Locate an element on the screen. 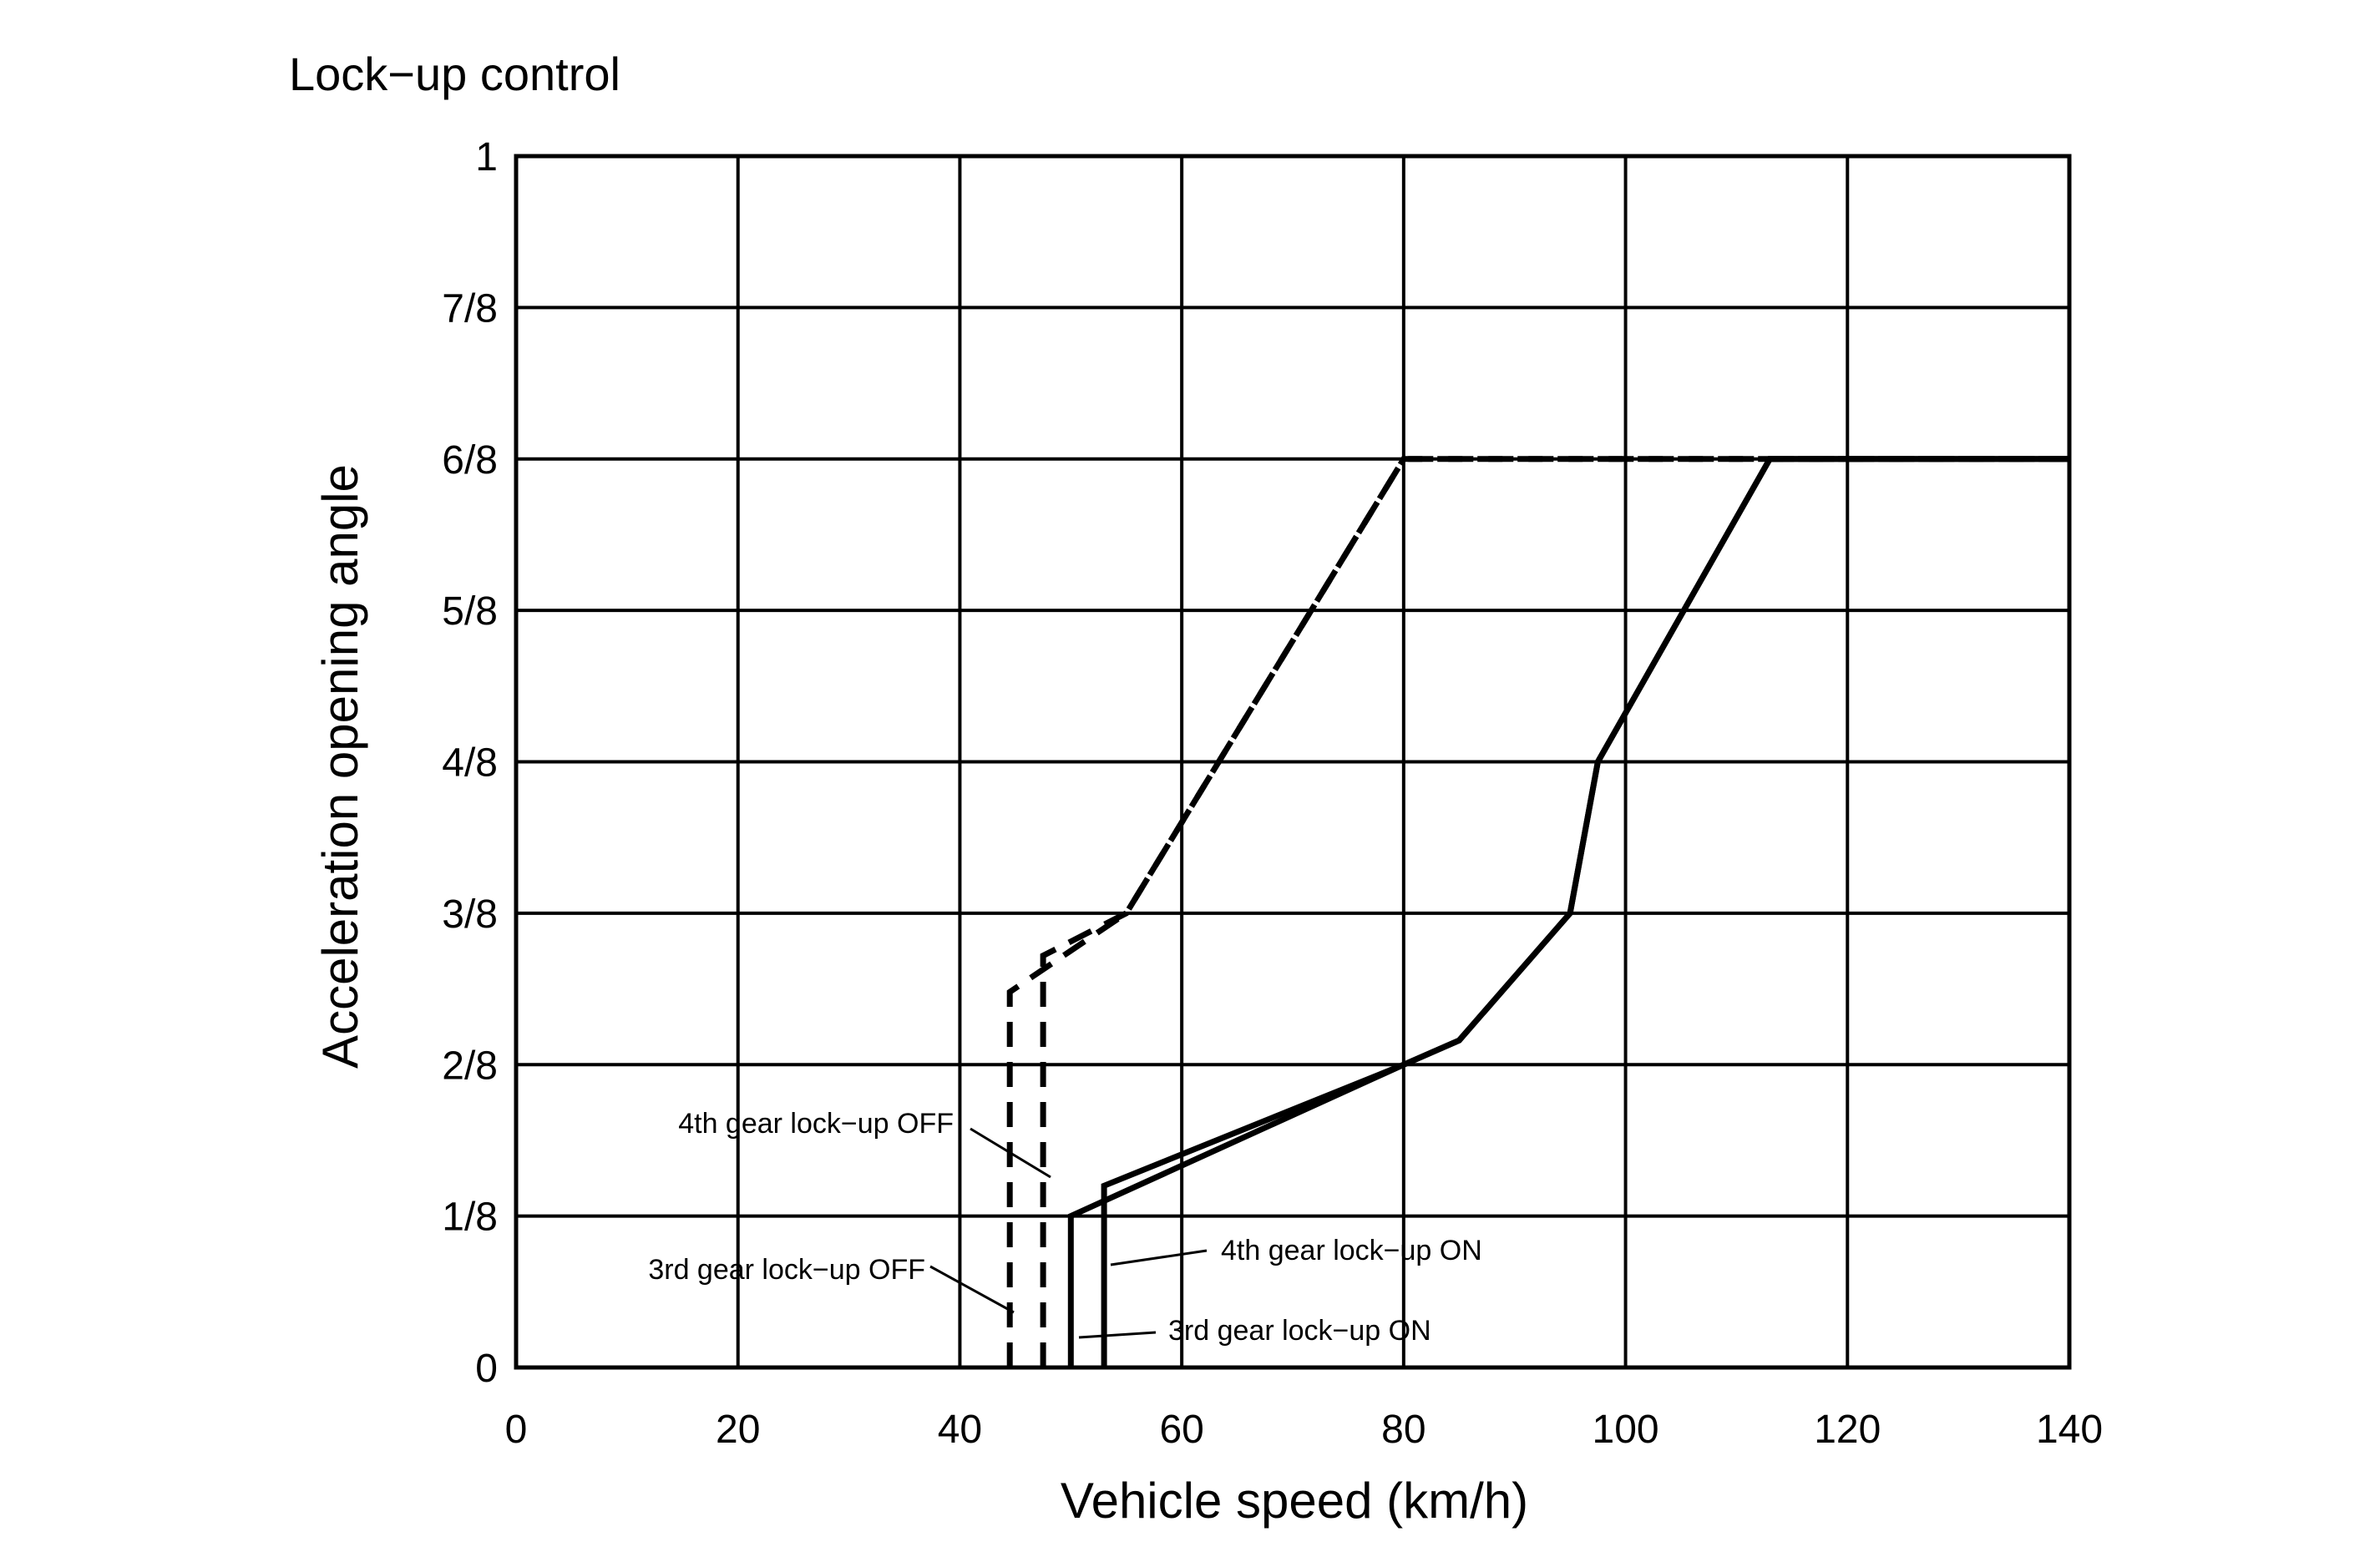 This screenshot has width=2380, height=1562. annotation-3rd-gear-on: 3rd gear lock−up ON is located at coordinates (1299, 1331).